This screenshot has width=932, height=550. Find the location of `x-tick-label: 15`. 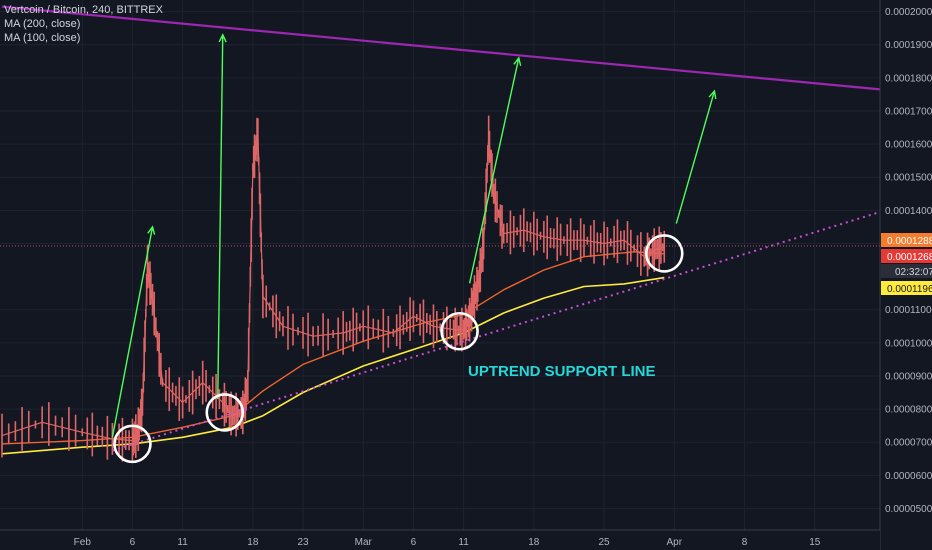

x-tick-label: 15 is located at coordinates (815, 542).